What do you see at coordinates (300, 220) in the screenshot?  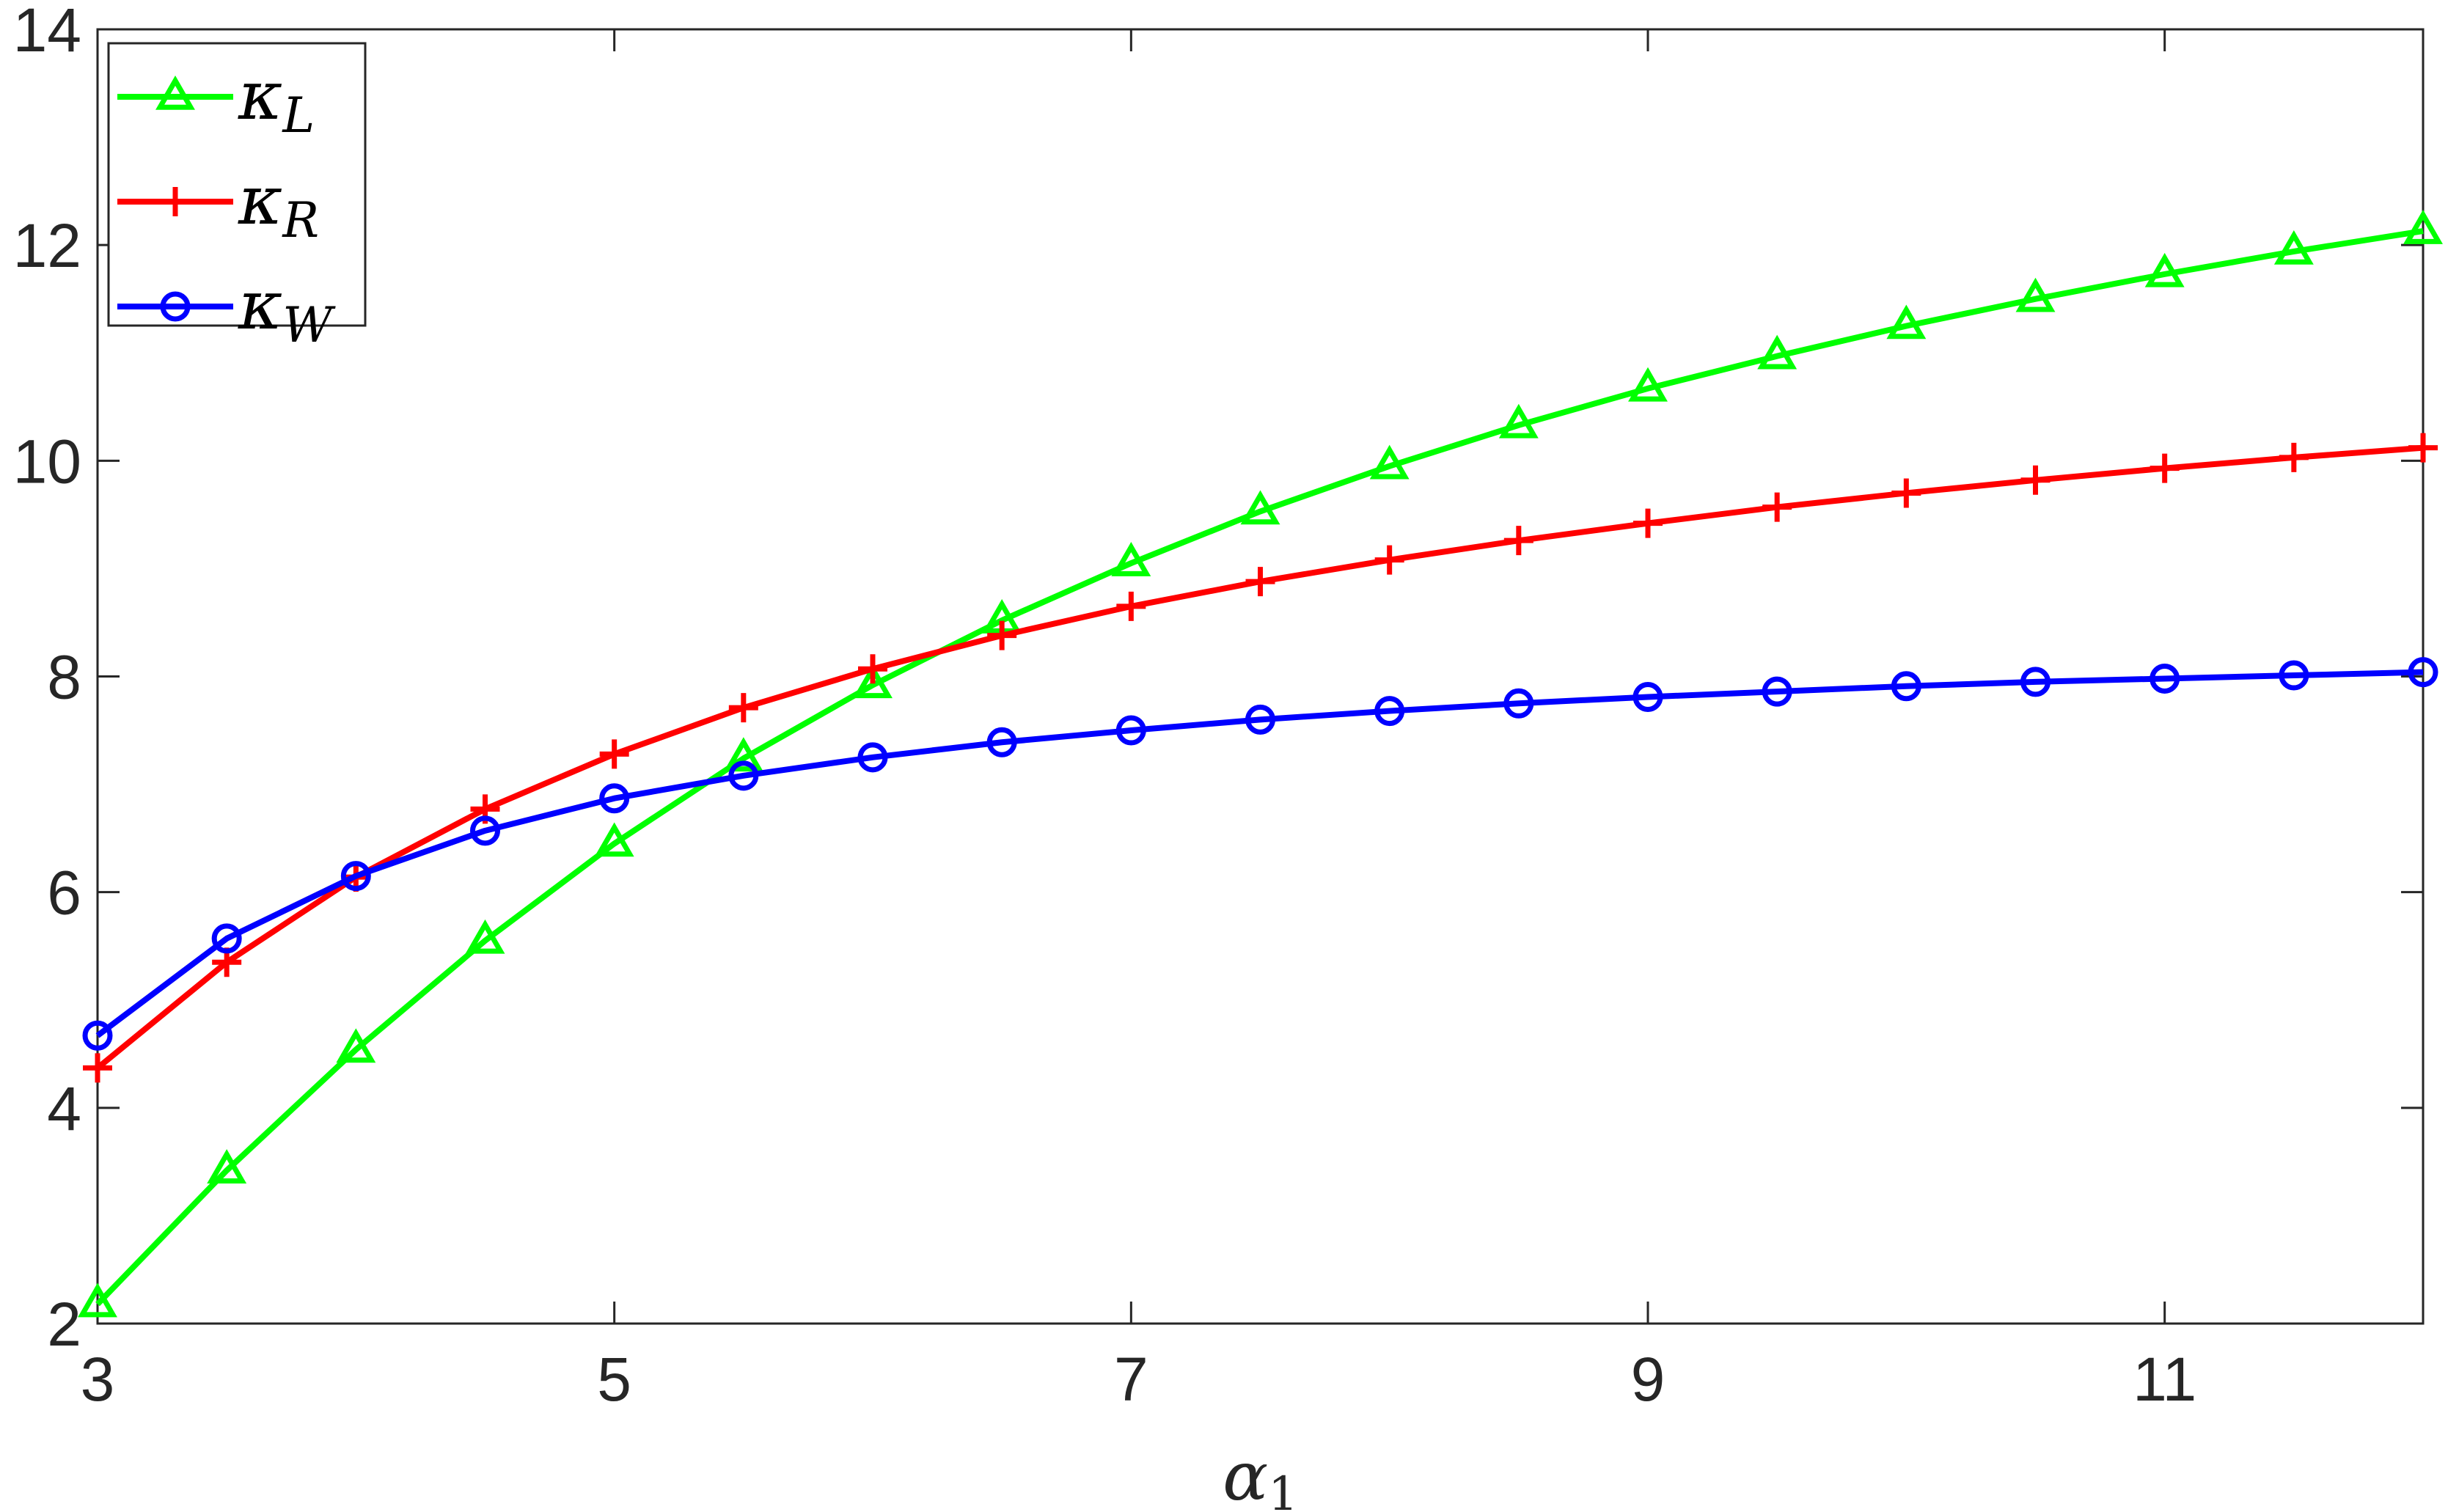 I see `legend-label-subscript: R` at bounding box center [300, 220].